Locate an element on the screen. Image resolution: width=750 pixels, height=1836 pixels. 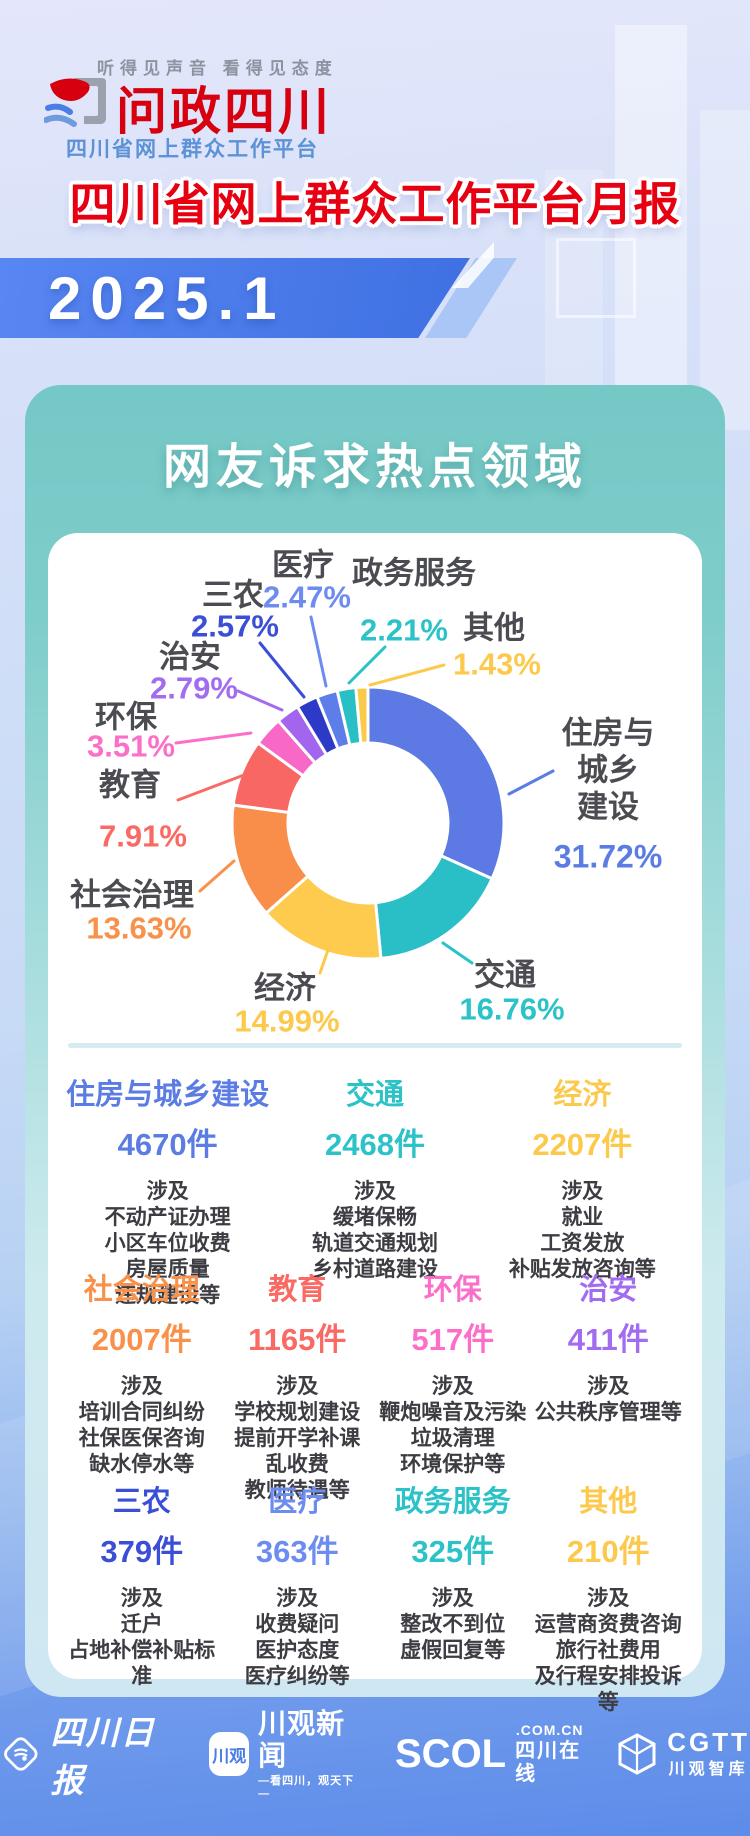
cgtt-wordmark: CGTT is located at coordinates (708, 1742).